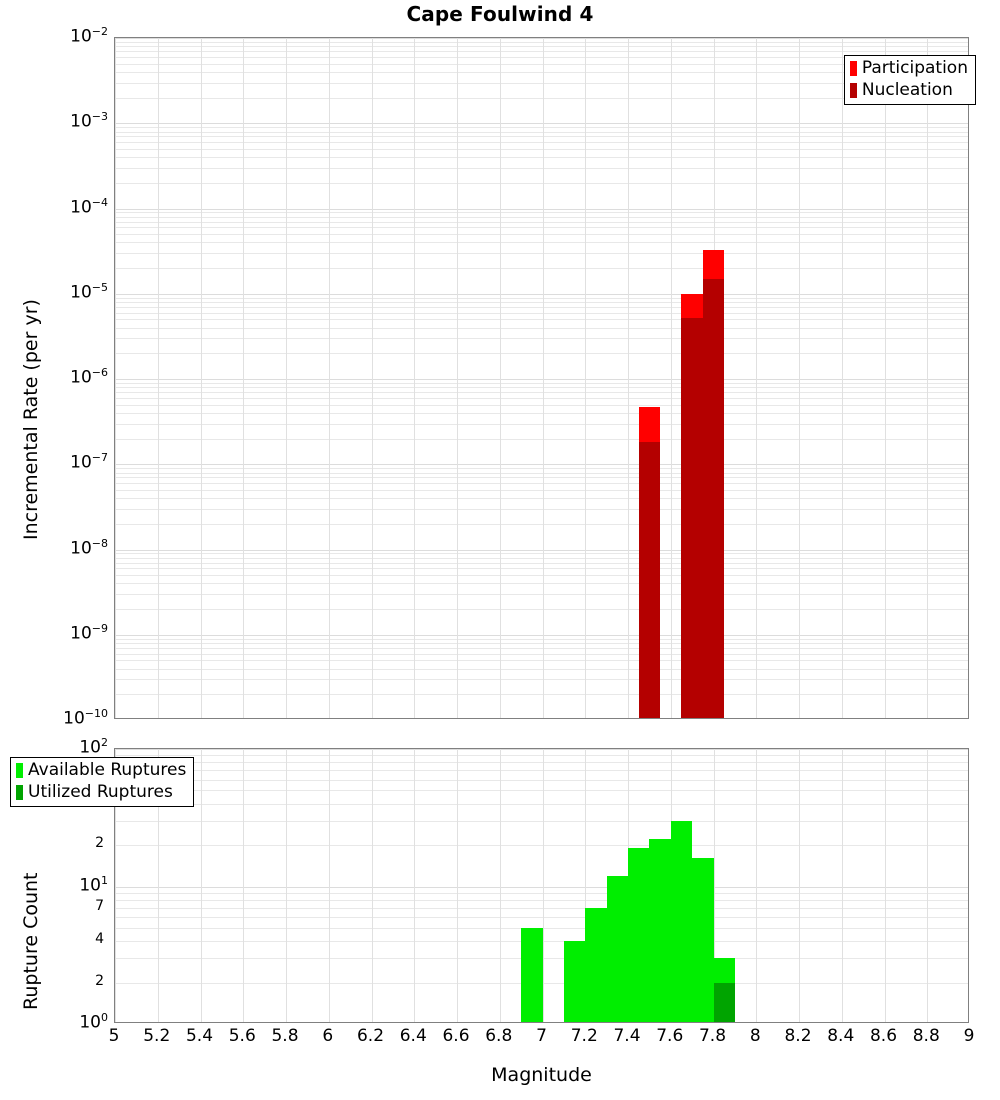 Image resolution: width=1000 pixels, height=1100 pixels. What do you see at coordinates (157, 1036) in the screenshot?
I see `x-tick-label: 5.2` at bounding box center [157, 1036].